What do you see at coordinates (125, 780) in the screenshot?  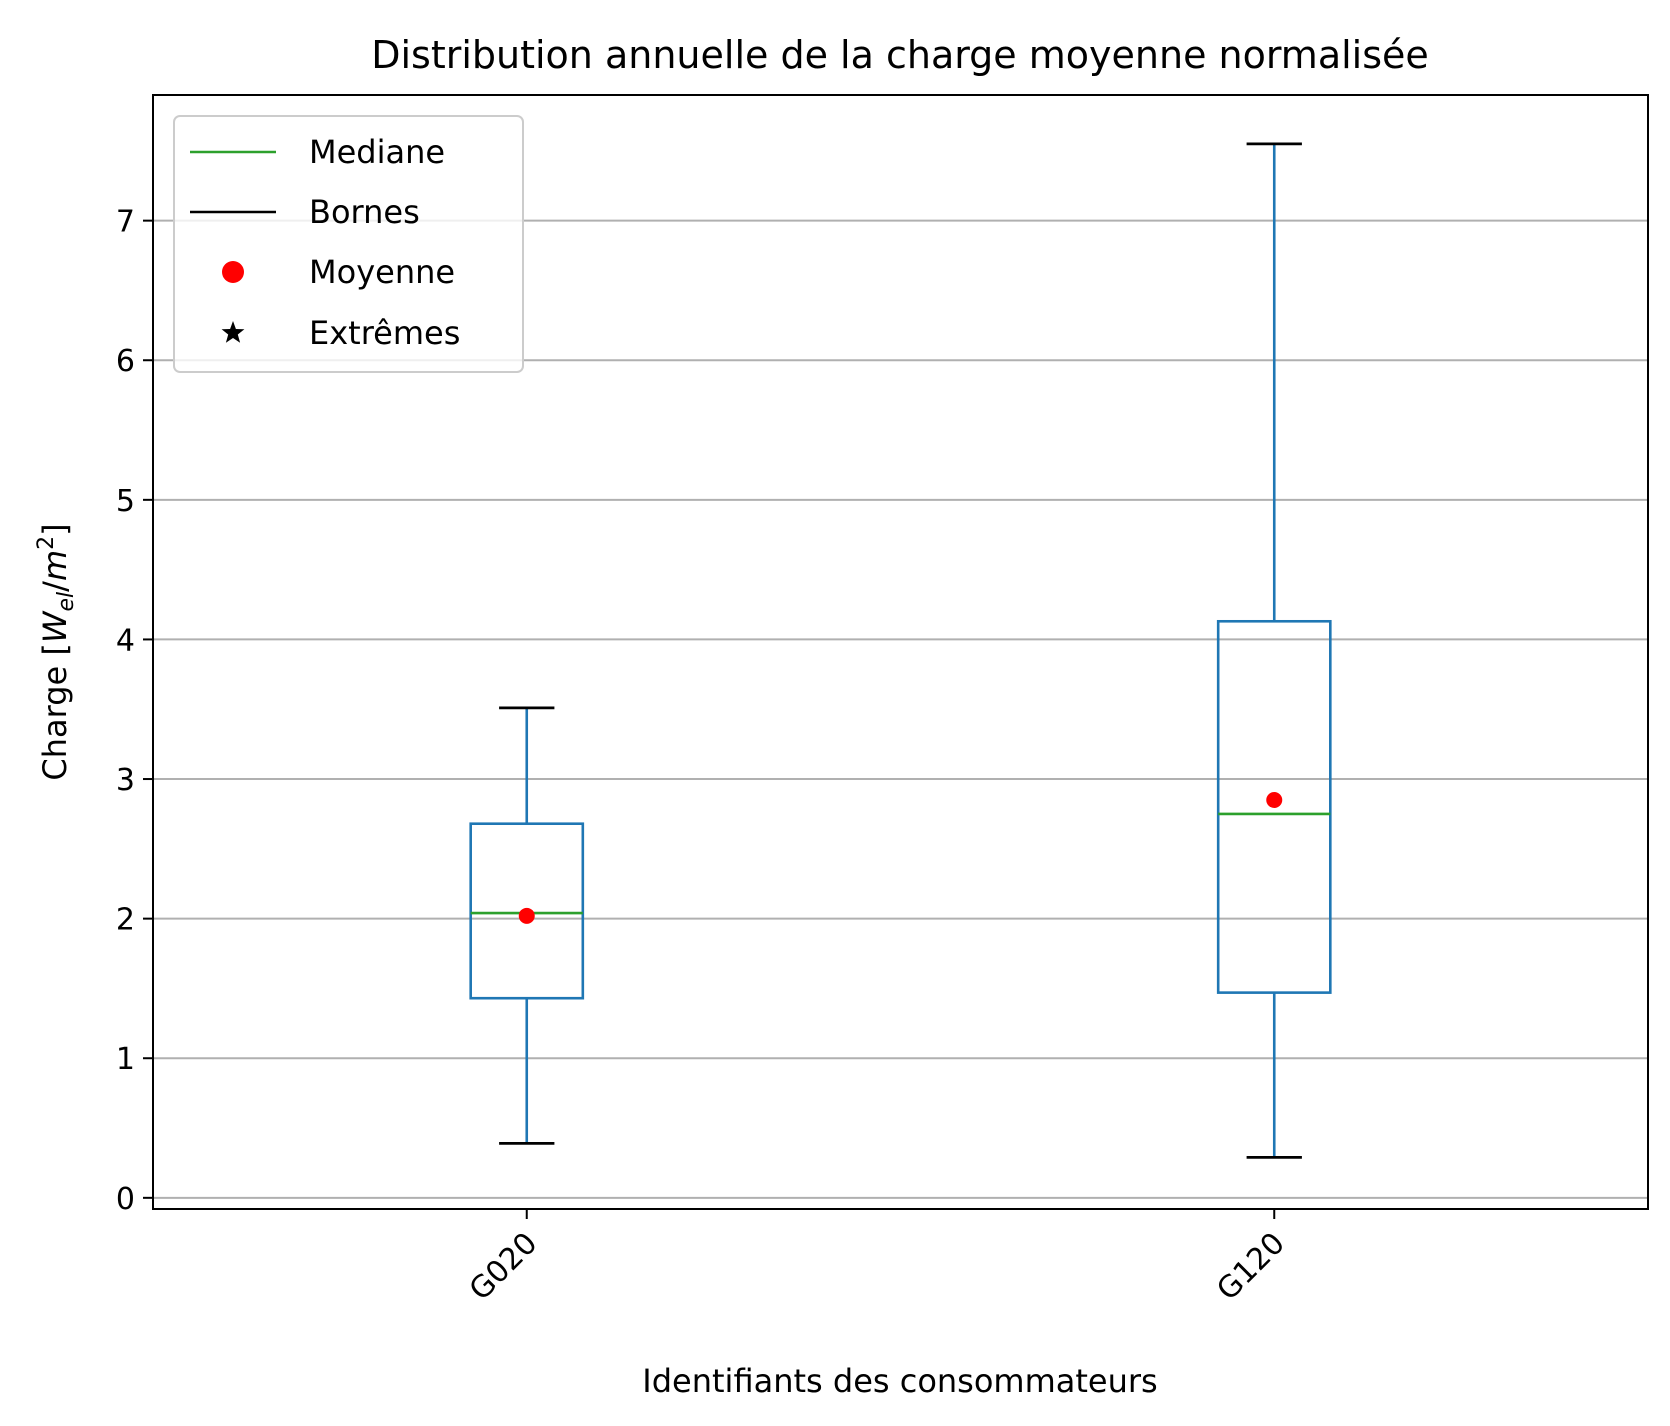 I see `y-tick-label: 3` at bounding box center [125, 780].